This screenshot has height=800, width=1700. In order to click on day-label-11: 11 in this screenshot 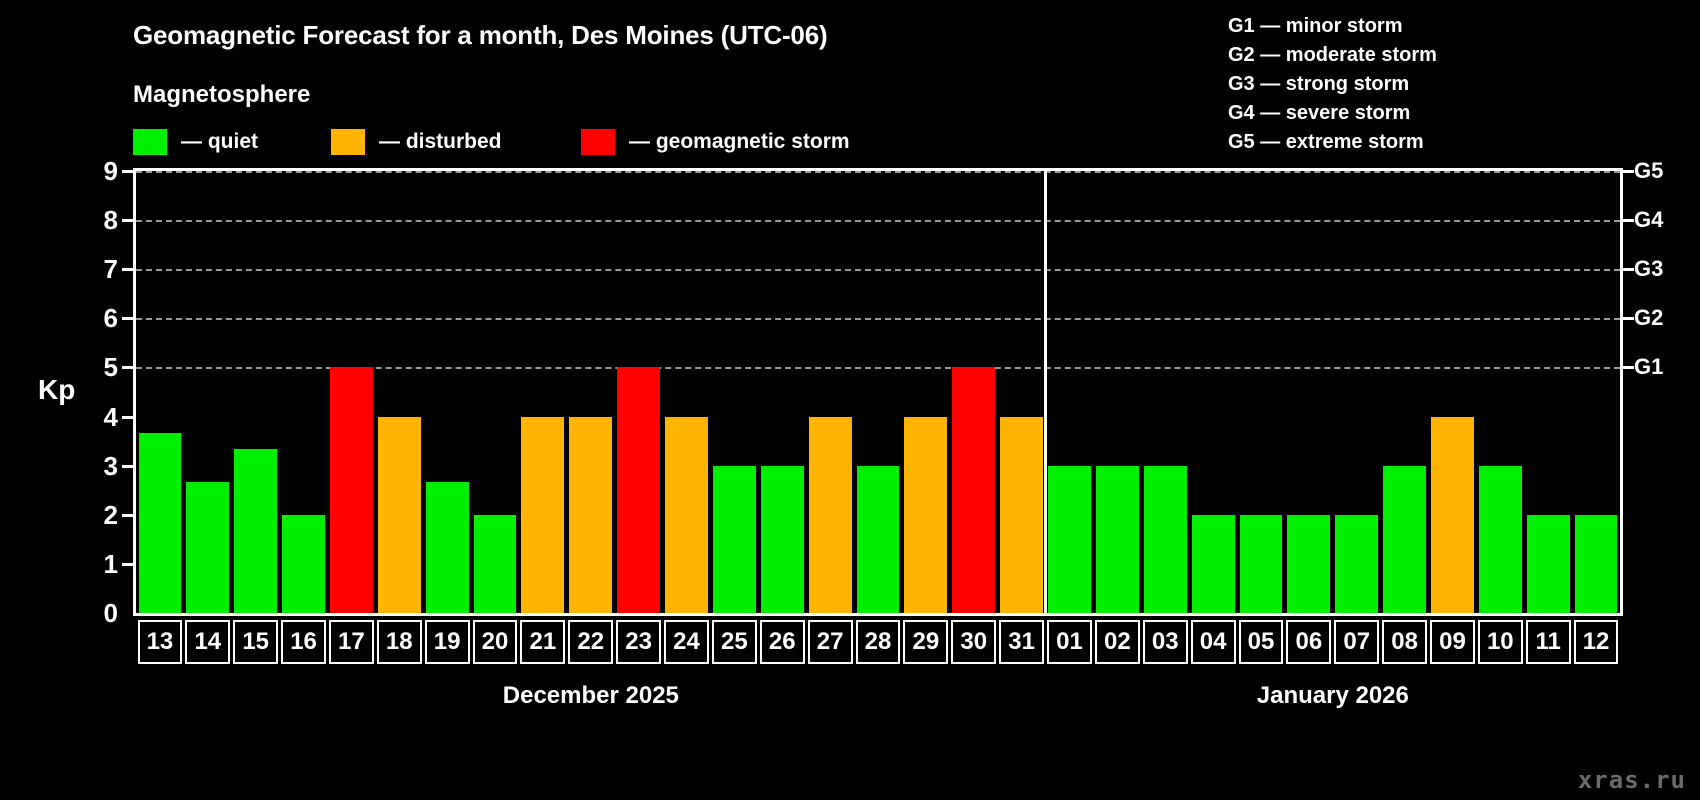, I will do `click(1548, 642)`.